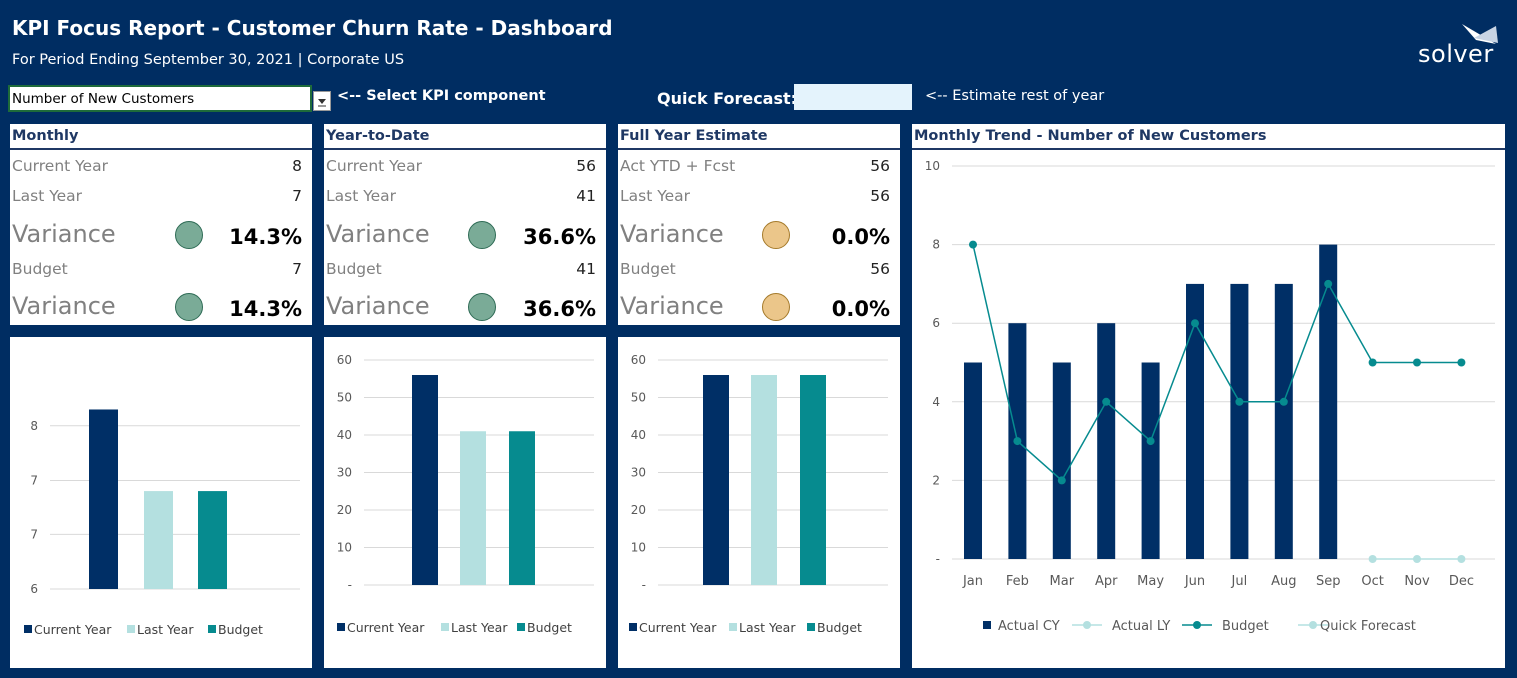  Describe the element at coordinates (40, 269) in the screenshot. I see `kpi-row-label: Budget` at that location.